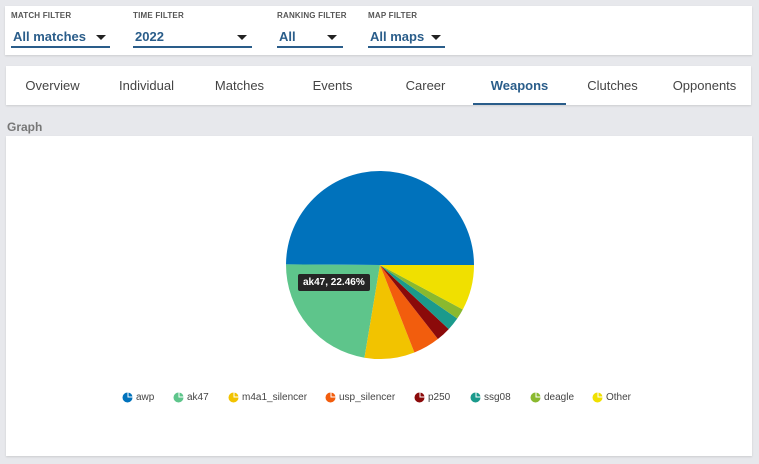 The width and height of the screenshot is (759, 464). I want to click on match-filter: MATCH FILTER All matches, so click(60, 29).